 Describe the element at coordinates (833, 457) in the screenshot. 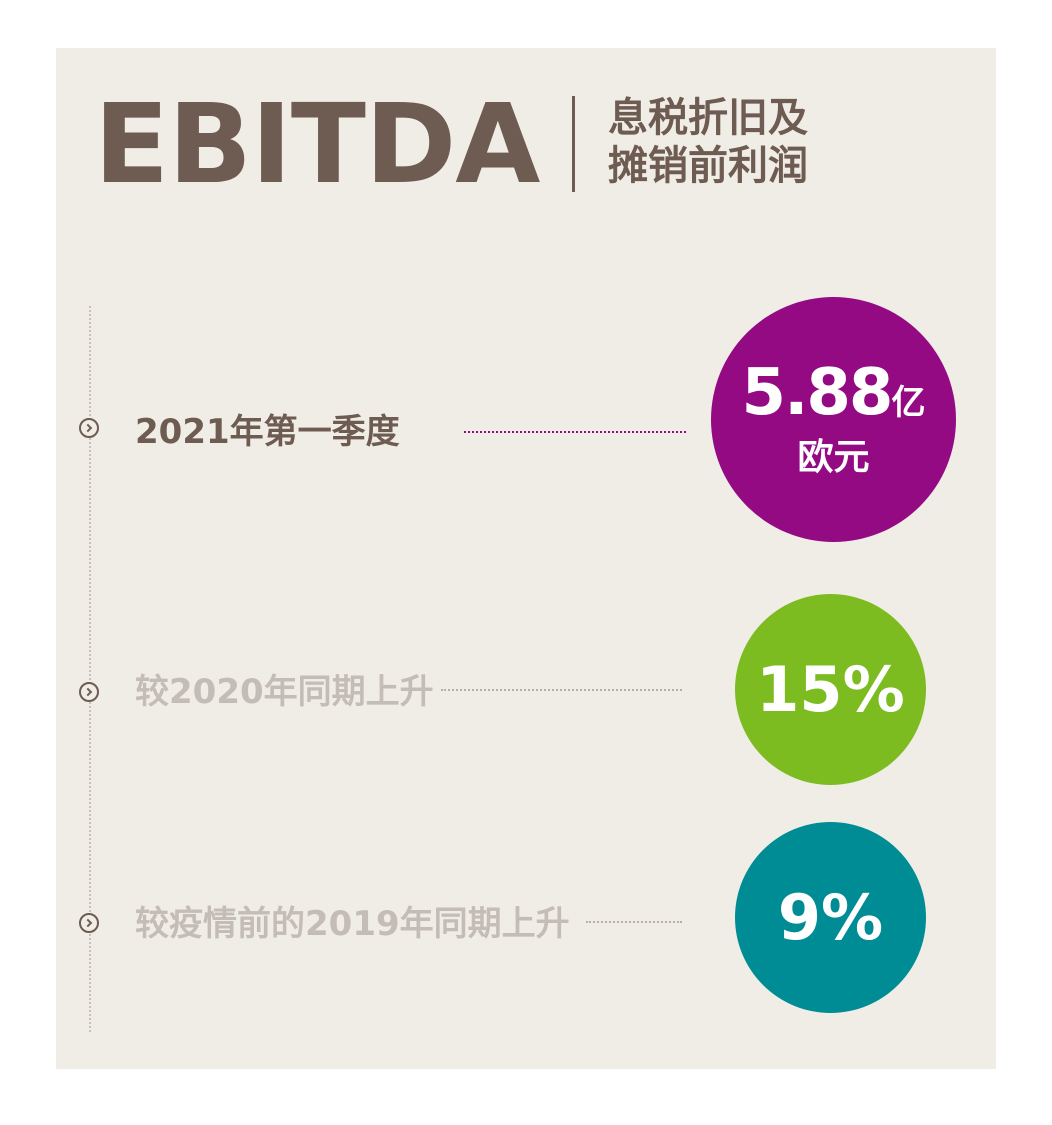

I see `ebitda-currency: 欧元` at that location.